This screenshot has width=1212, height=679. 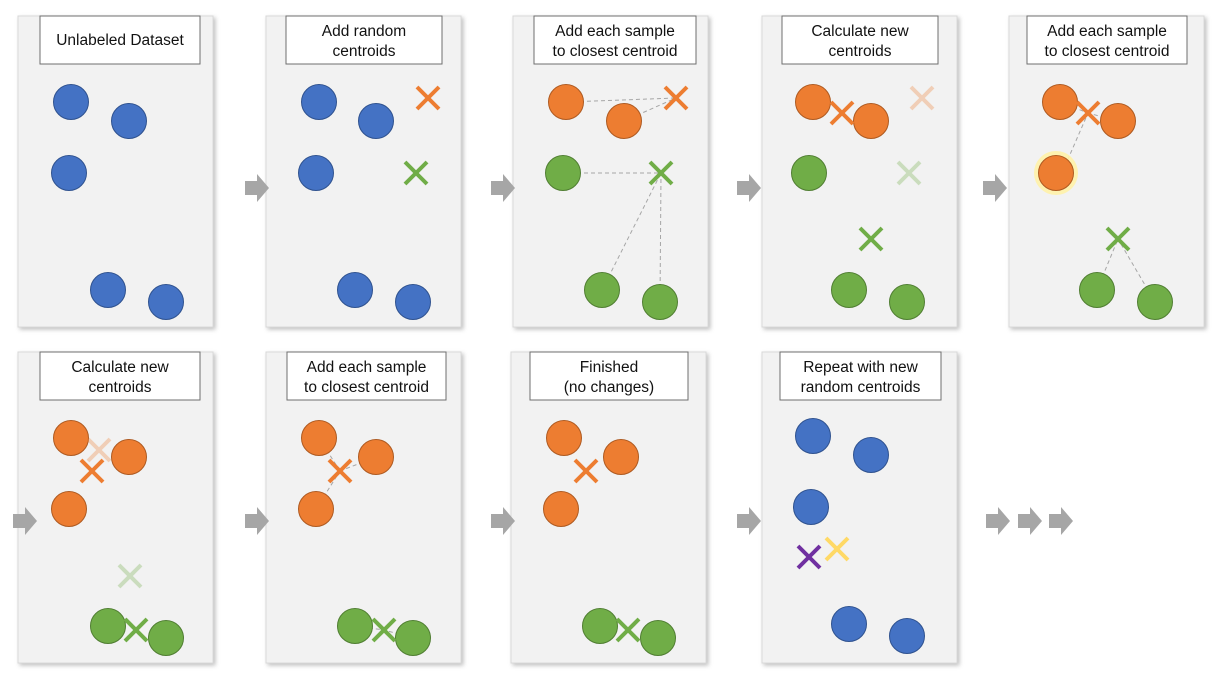 What do you see at coordinates (120, 367) in the screenshot?
I see `step-title-line: Calculate new` at bounding box center [120, 367].